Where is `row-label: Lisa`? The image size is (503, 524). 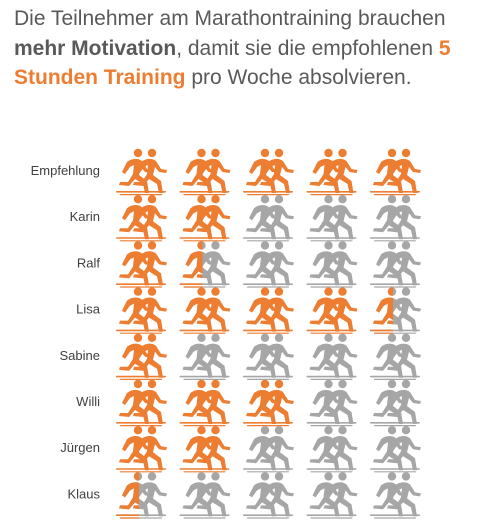 row-label: Lisa is located at coordinates (88, 309).